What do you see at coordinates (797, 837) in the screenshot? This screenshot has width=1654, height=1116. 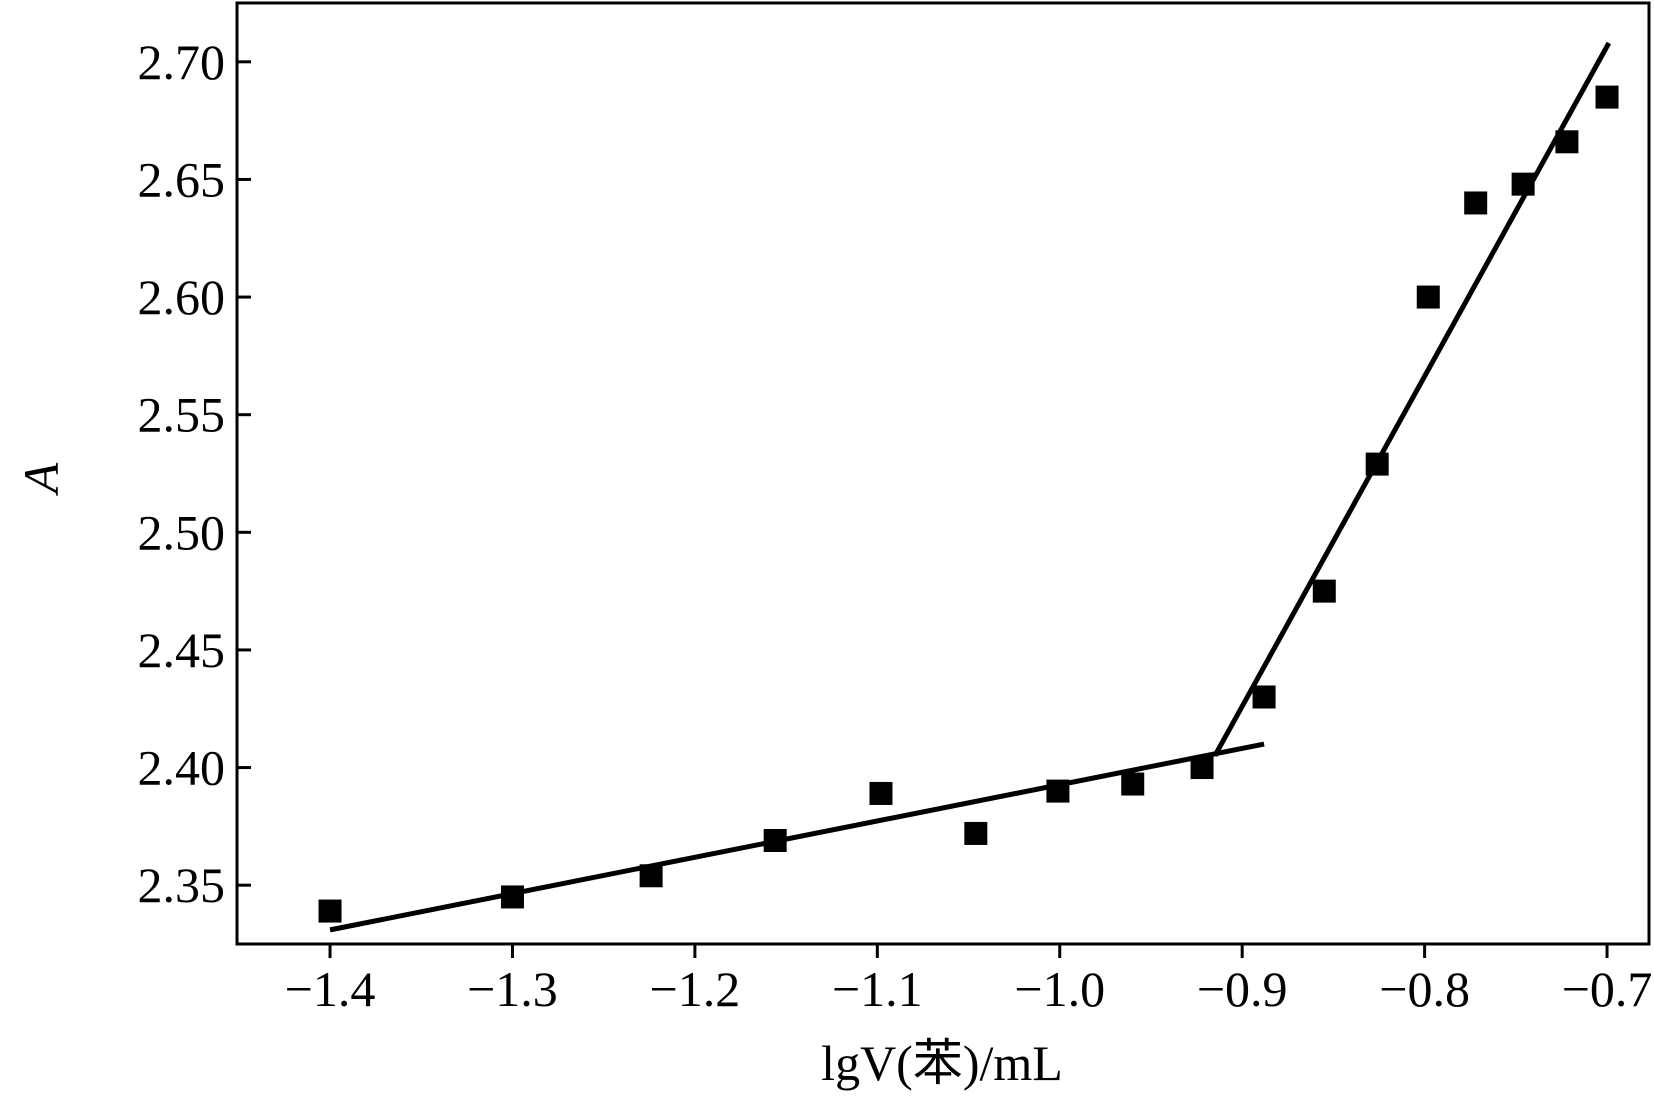 I see `fit-line` at bounding box center [797, 837].